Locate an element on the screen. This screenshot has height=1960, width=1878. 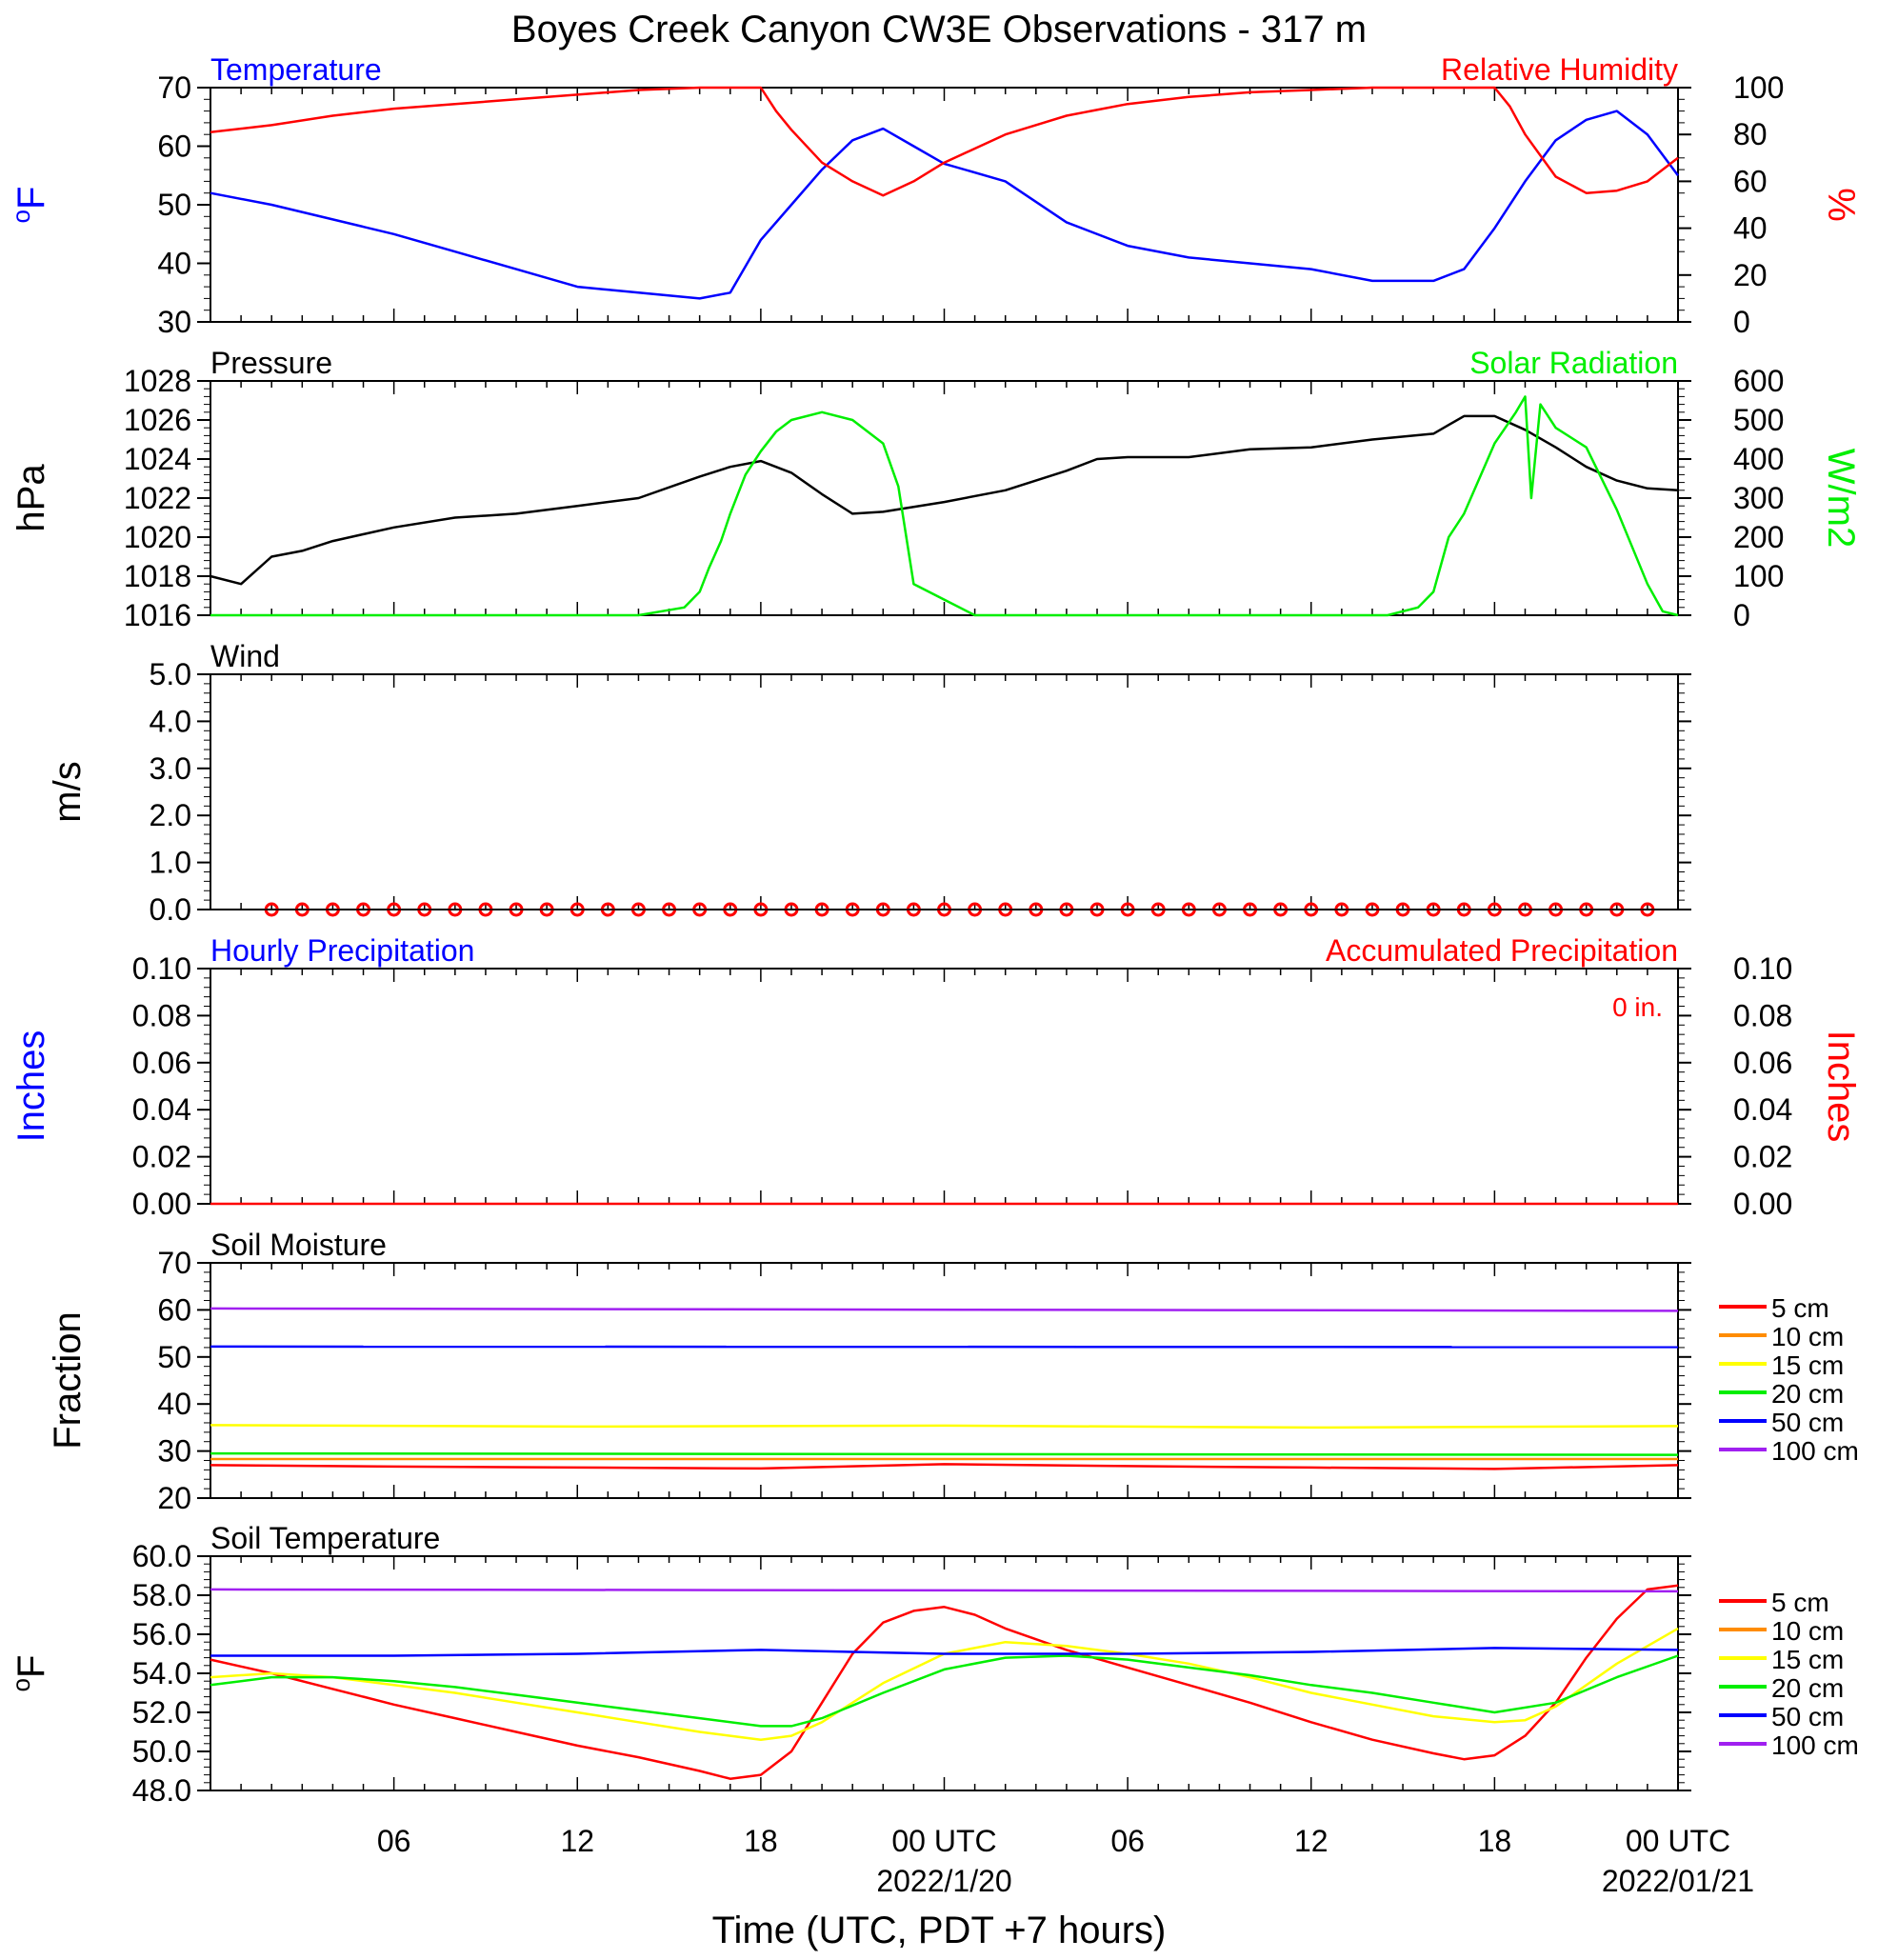
y-axis-label-left-group: Fraction is located at coordinates (68, 1380).